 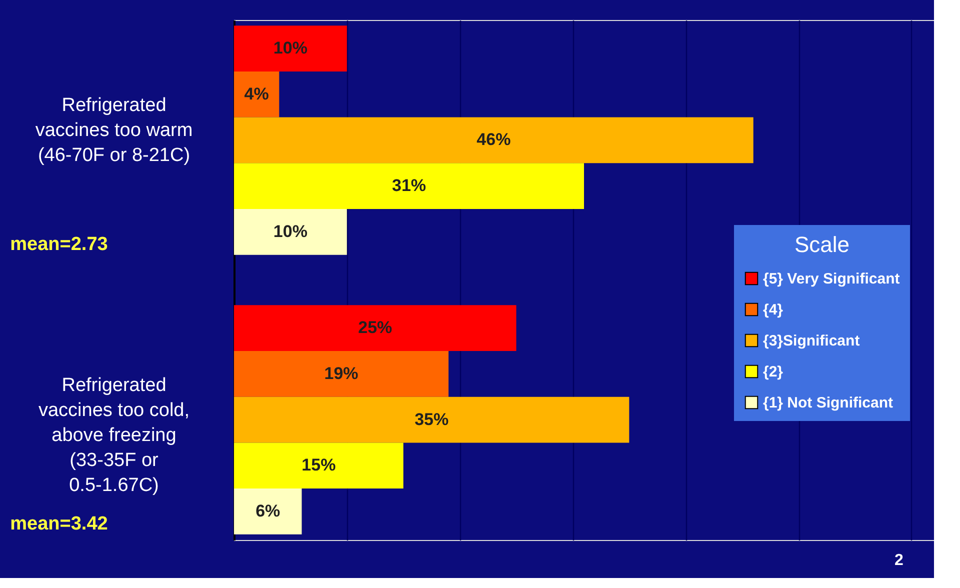 I want to click on text: 2, so click(x=899, y=560).